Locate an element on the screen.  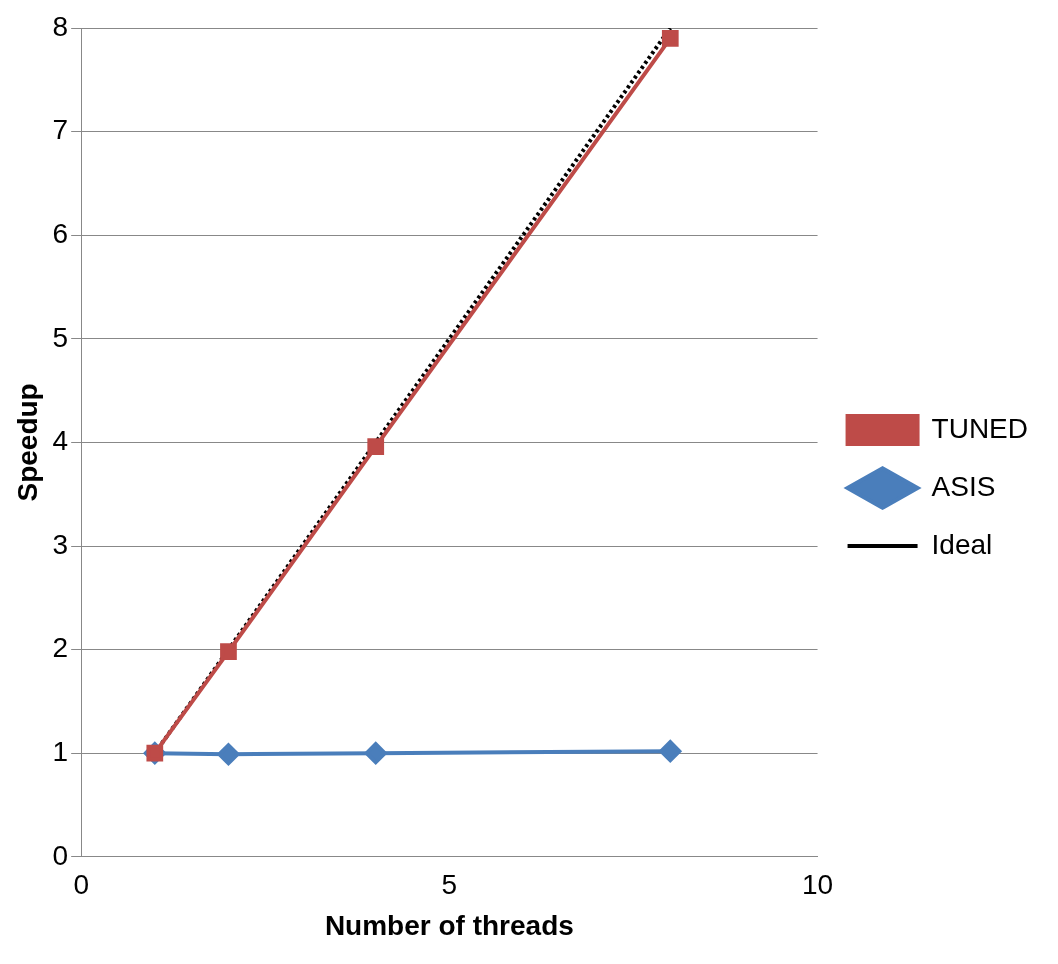
y-axis-title: Speedup is located at coordinates (27, 442).